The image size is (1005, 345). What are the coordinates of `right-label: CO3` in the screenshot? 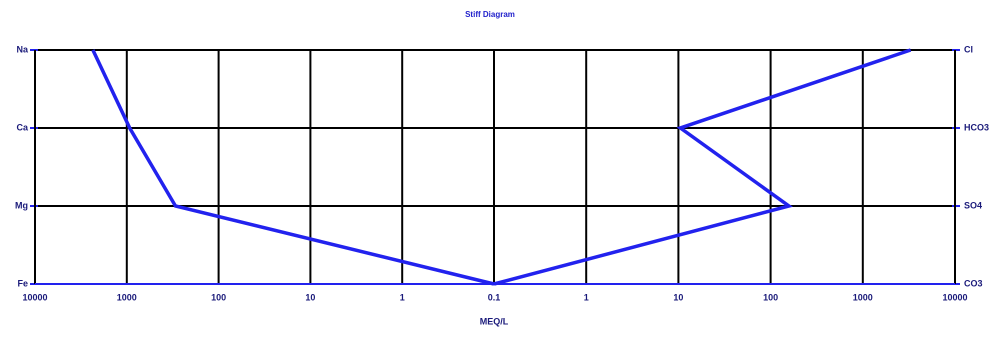 It's located at (973, 283).